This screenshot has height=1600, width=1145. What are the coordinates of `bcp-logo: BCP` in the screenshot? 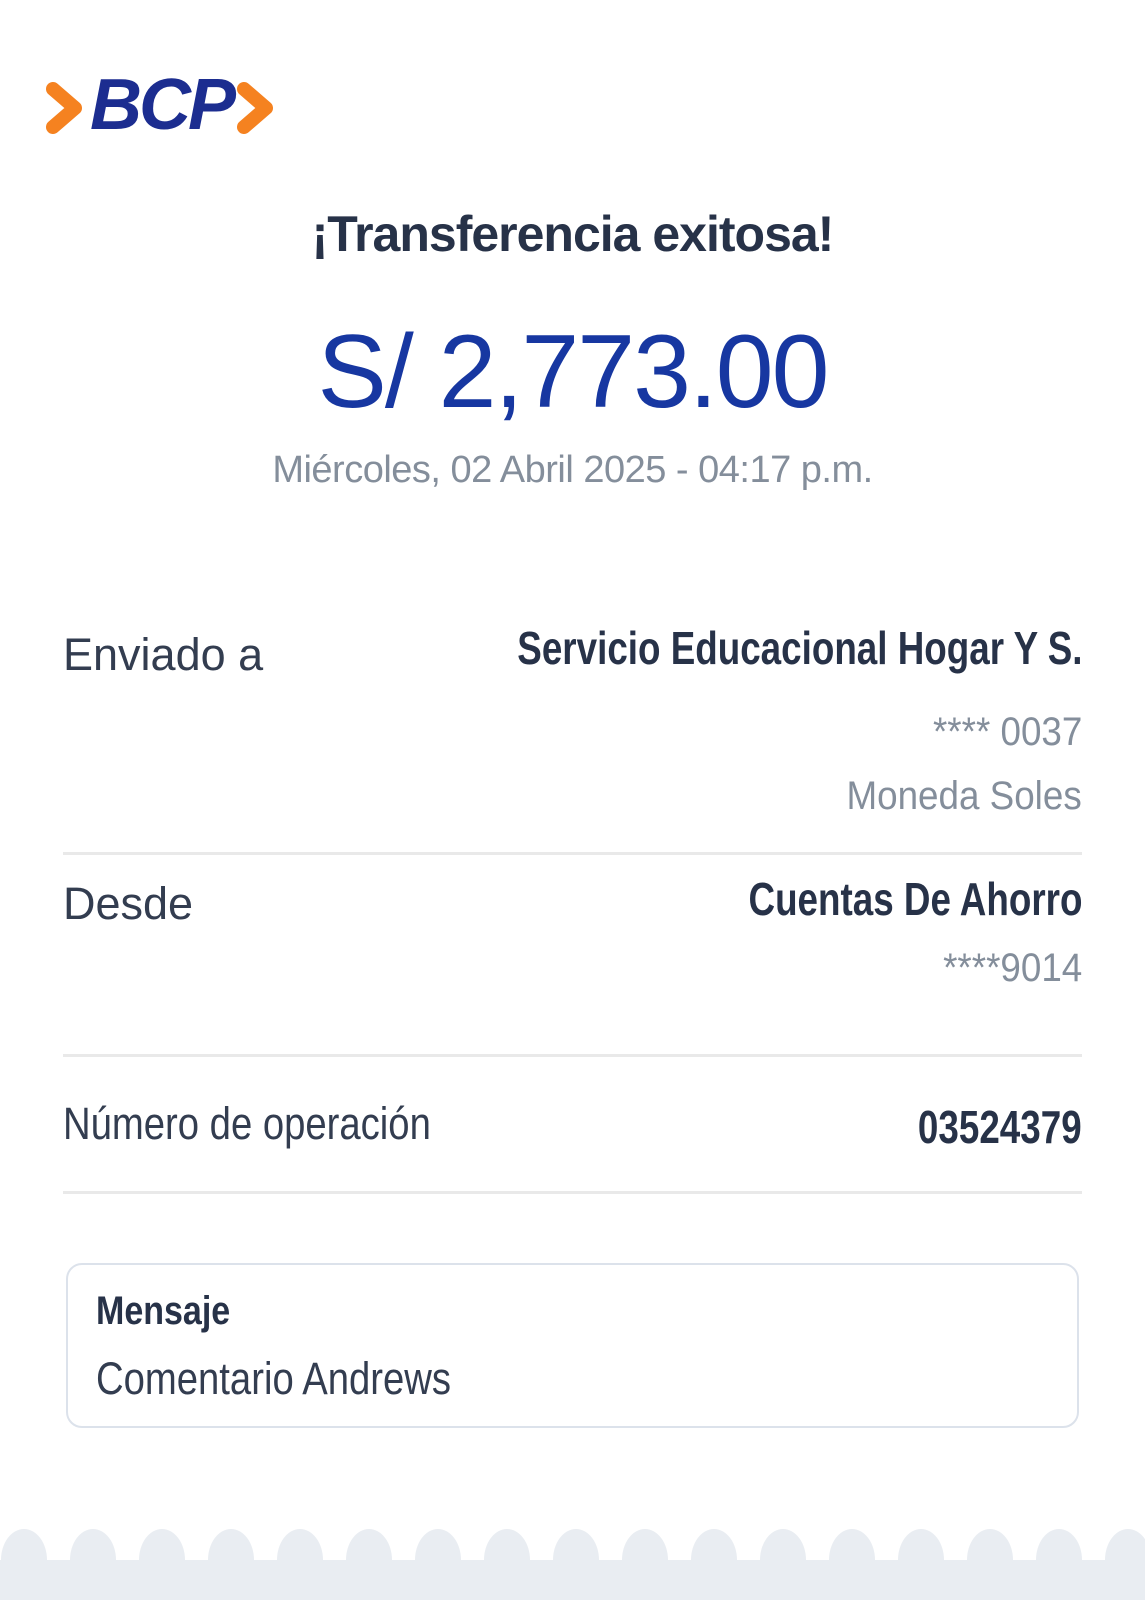 It's located at (160, 105).